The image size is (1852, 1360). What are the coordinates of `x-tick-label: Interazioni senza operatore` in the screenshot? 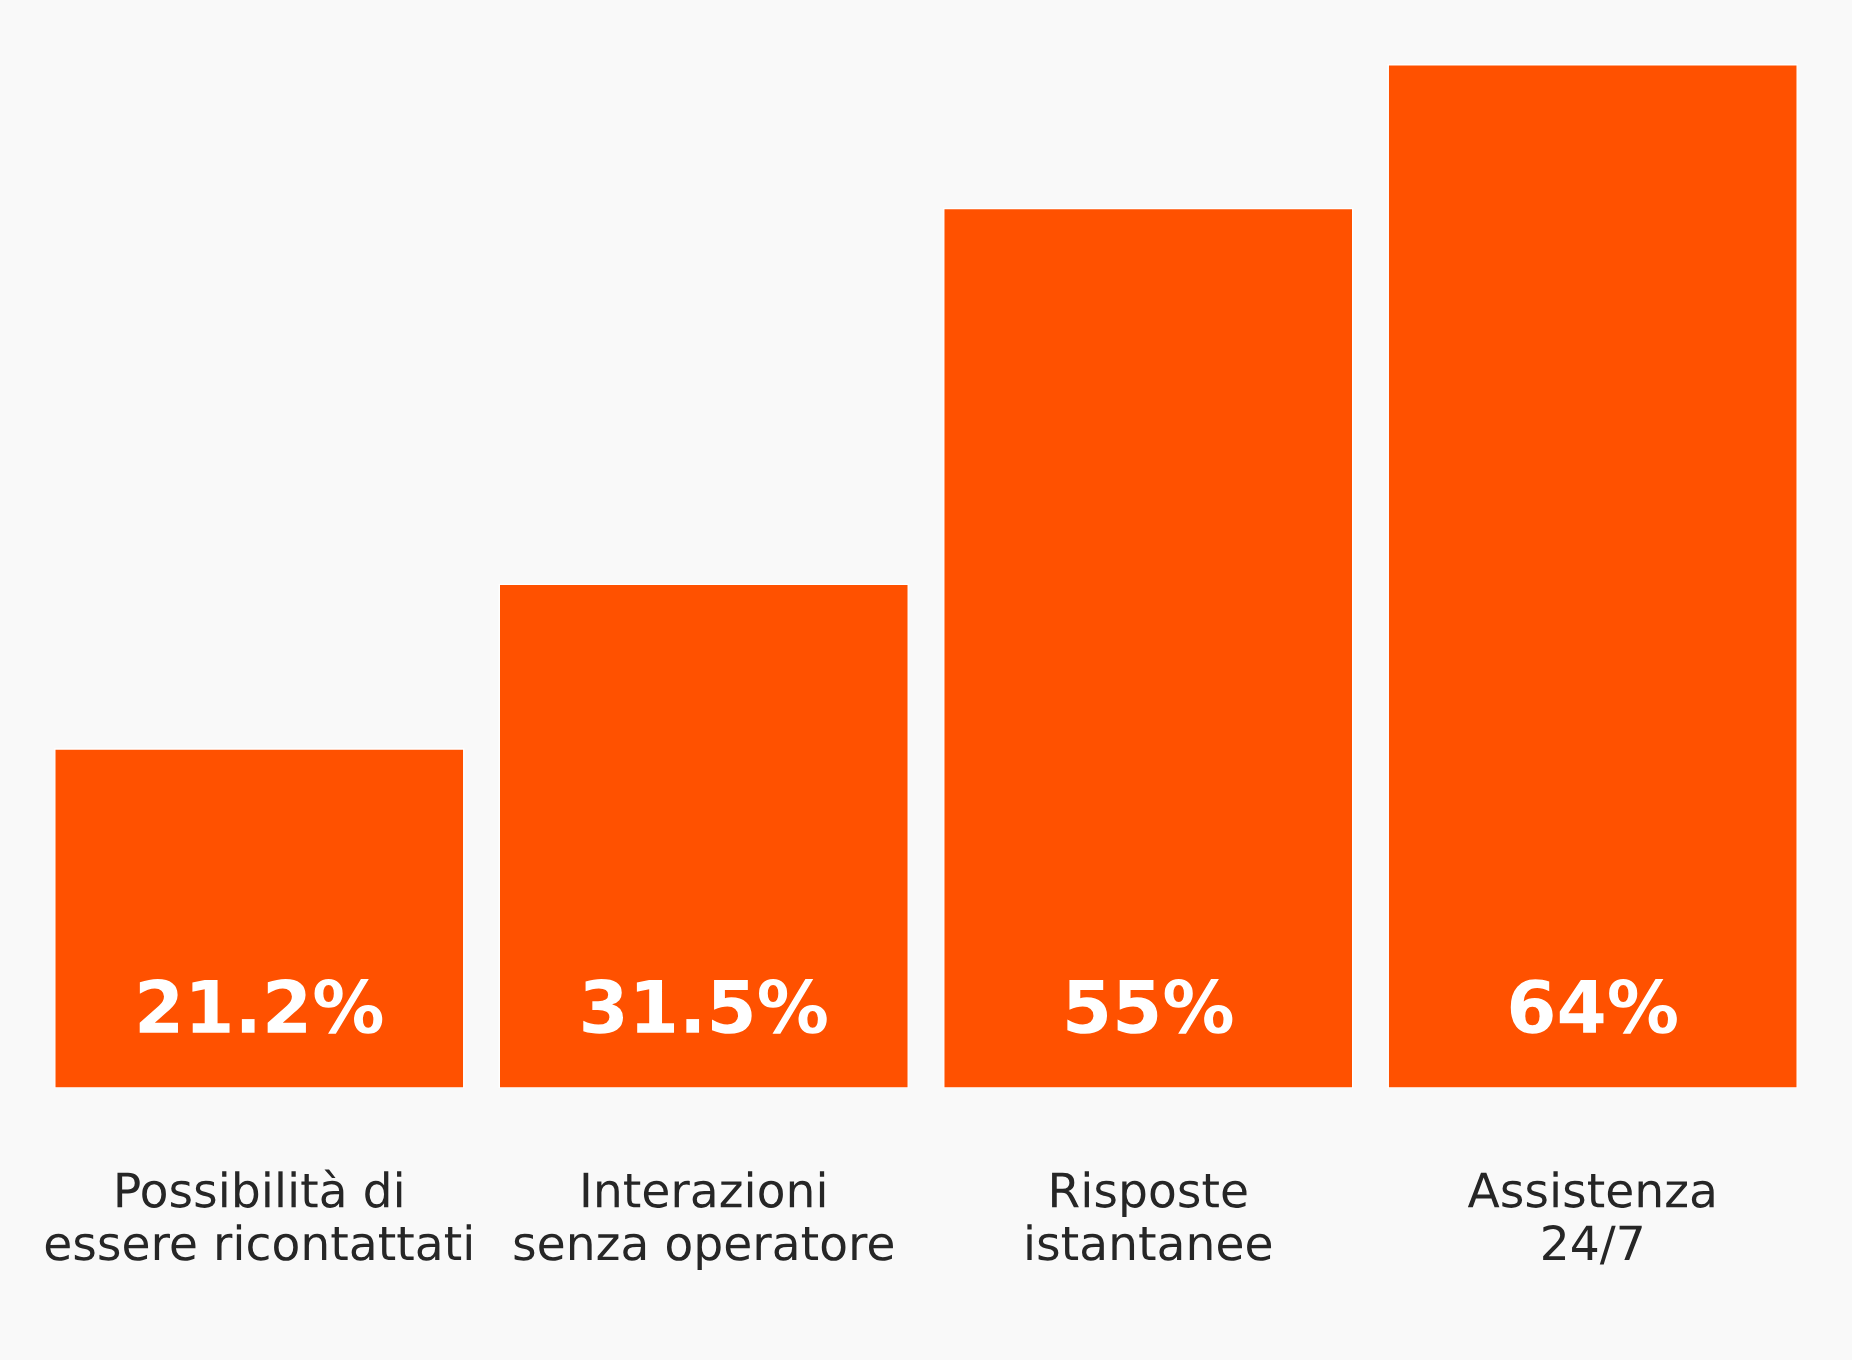 It's located at (703, 1220).